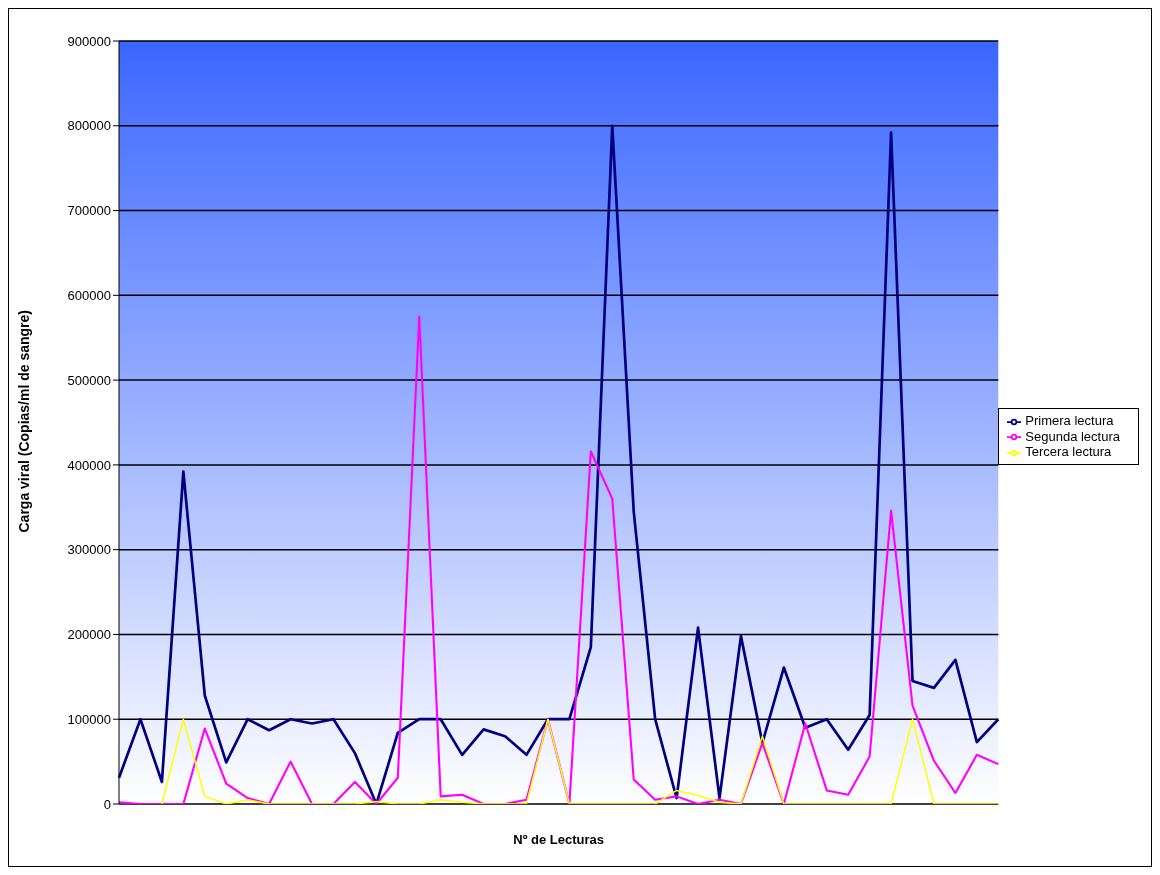  Describe the element at coordinates (1068, 452) in the screenshot. I see `legend-label: Tercera lectura` at that location.